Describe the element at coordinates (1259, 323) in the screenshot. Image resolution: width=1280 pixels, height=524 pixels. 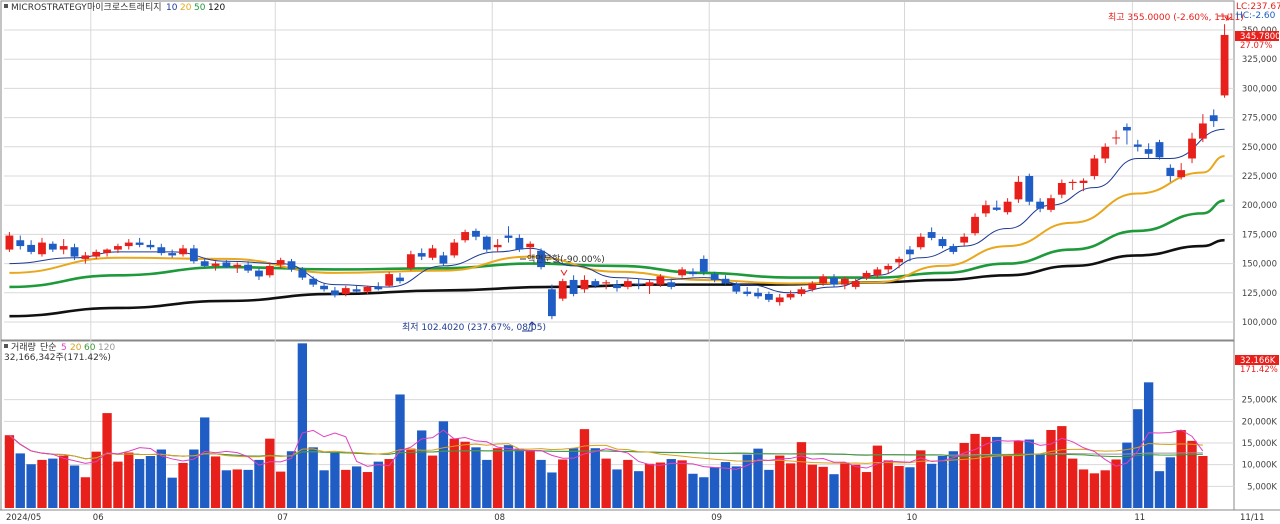
I see `price-tick-label: 100,000` at that location.